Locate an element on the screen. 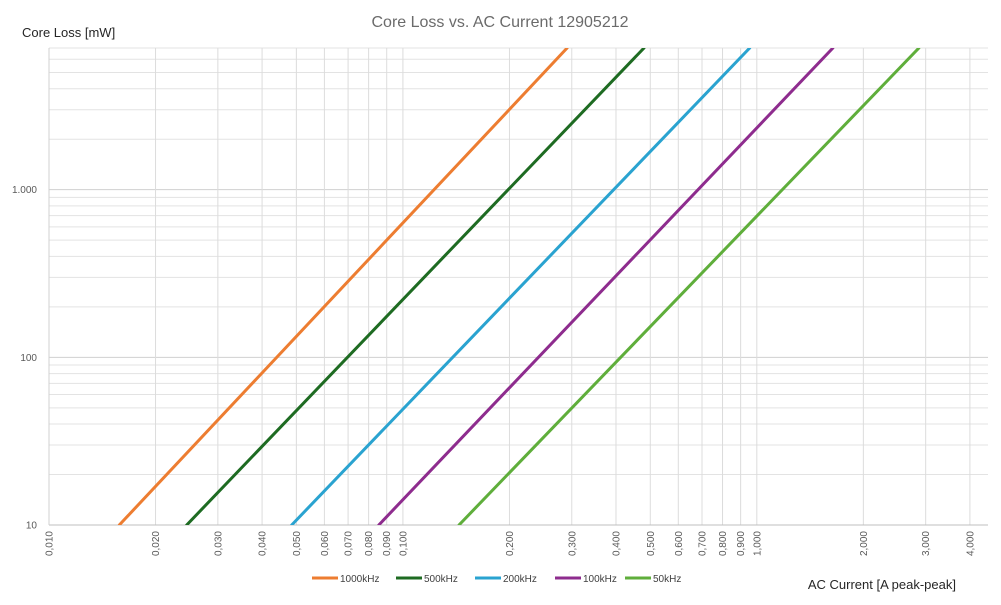  x-tick-label: 0,030 is located at coordinates (218, 543).